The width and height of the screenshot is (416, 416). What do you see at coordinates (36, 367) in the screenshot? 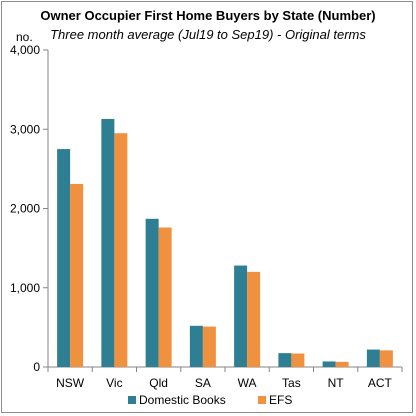
I see `y-tick-label: 0` at bounding box center [36, 367].